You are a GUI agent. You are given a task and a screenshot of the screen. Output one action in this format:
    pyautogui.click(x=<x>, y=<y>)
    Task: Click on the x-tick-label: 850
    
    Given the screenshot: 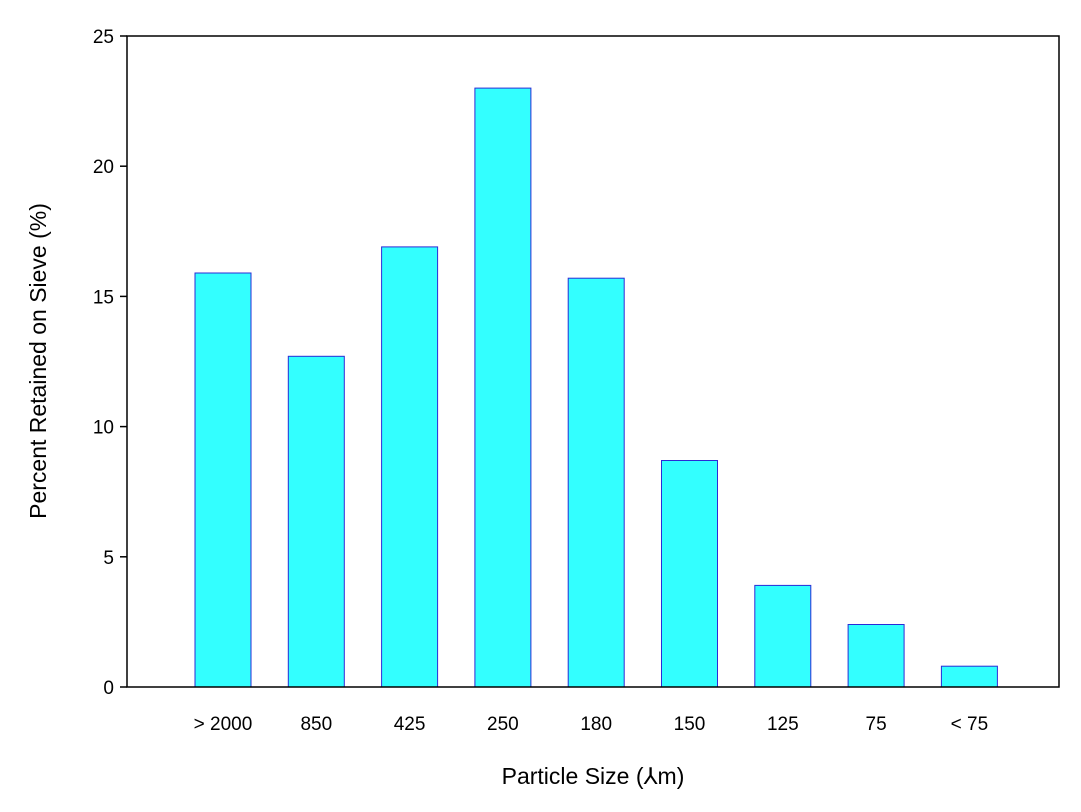 What is the action you would take?
    pyautogui.click(x=316, y=724)
    